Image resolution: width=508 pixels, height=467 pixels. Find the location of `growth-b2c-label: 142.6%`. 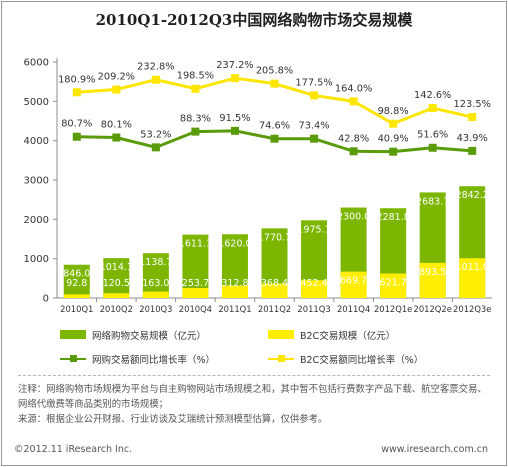

growth-b2c-label: 142.6% is located at coordinates (432, 95).